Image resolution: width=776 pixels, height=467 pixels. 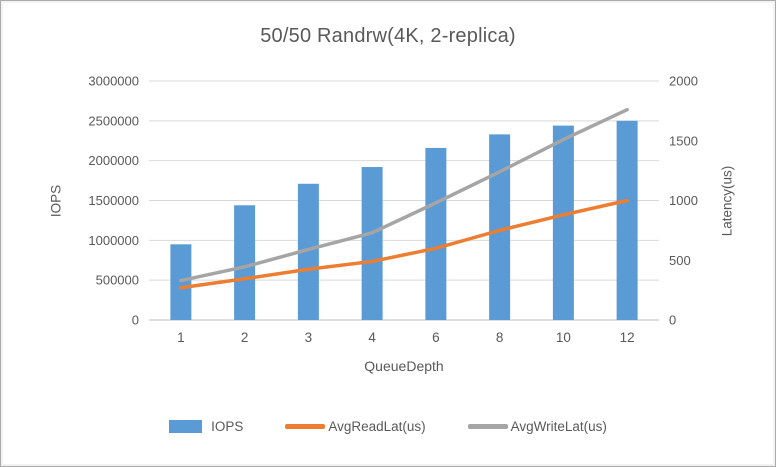 I want to click on y-axis-title-right: Latency(us), so click(x=727, y=201).